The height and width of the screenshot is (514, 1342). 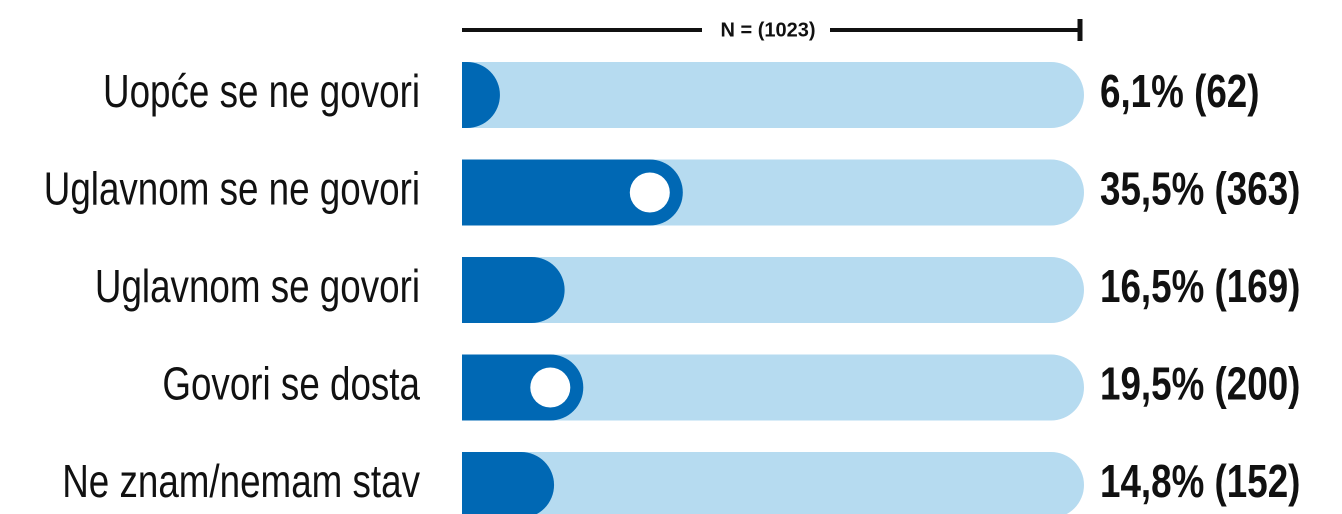 What do you see at coordinates (241, 481) in the screenshot?
I see `category-label: Ne znam/nemam stav` at bounding box center [241, 481].